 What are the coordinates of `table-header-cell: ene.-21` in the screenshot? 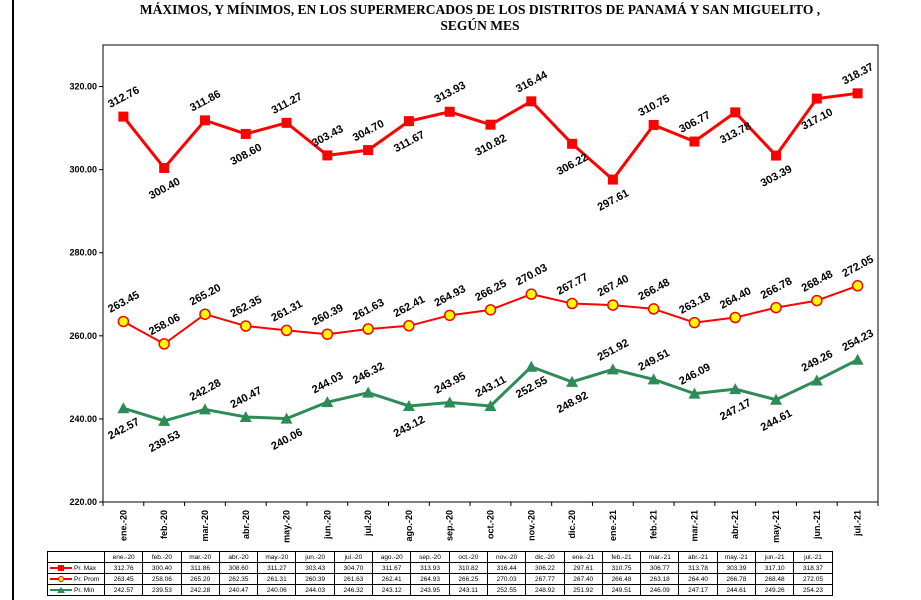 It's located at (583, 557).